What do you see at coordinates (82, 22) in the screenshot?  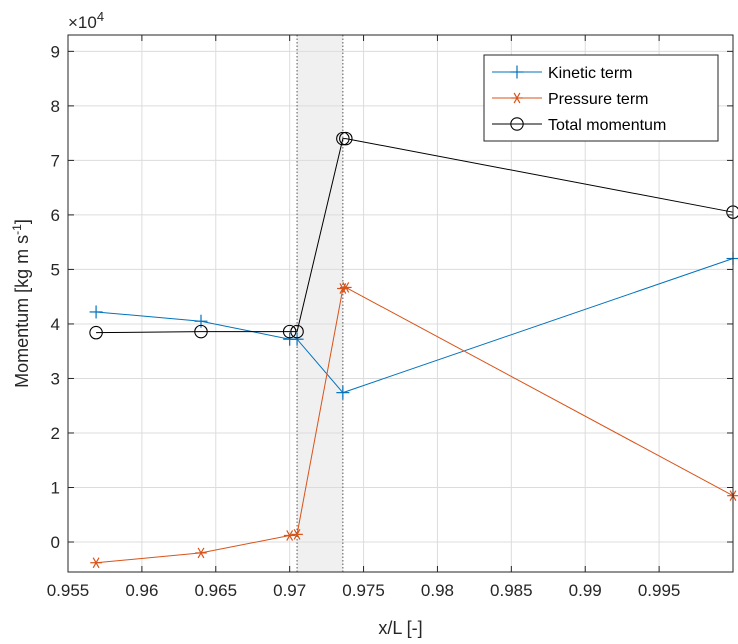 I see `y-exponent-prefix: ×10` at bounding box center [82, 22].